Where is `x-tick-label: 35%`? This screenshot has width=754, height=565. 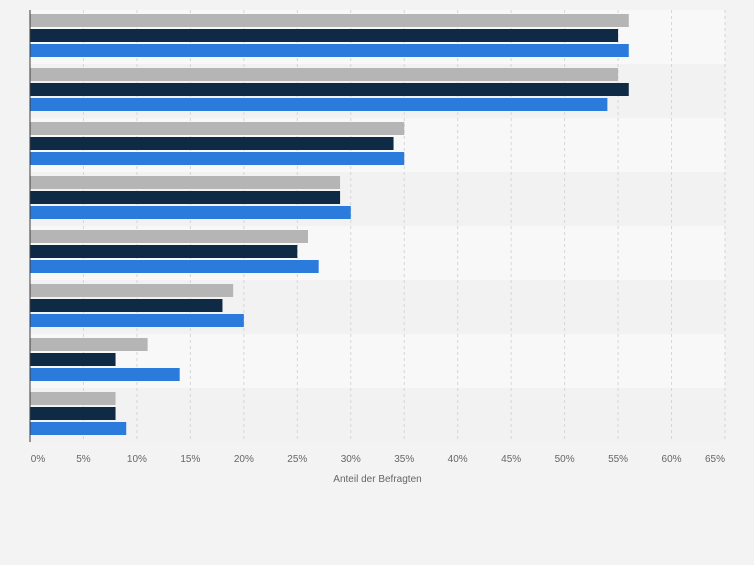
x-tick-label: 35% is located at coordinates (404, 459).